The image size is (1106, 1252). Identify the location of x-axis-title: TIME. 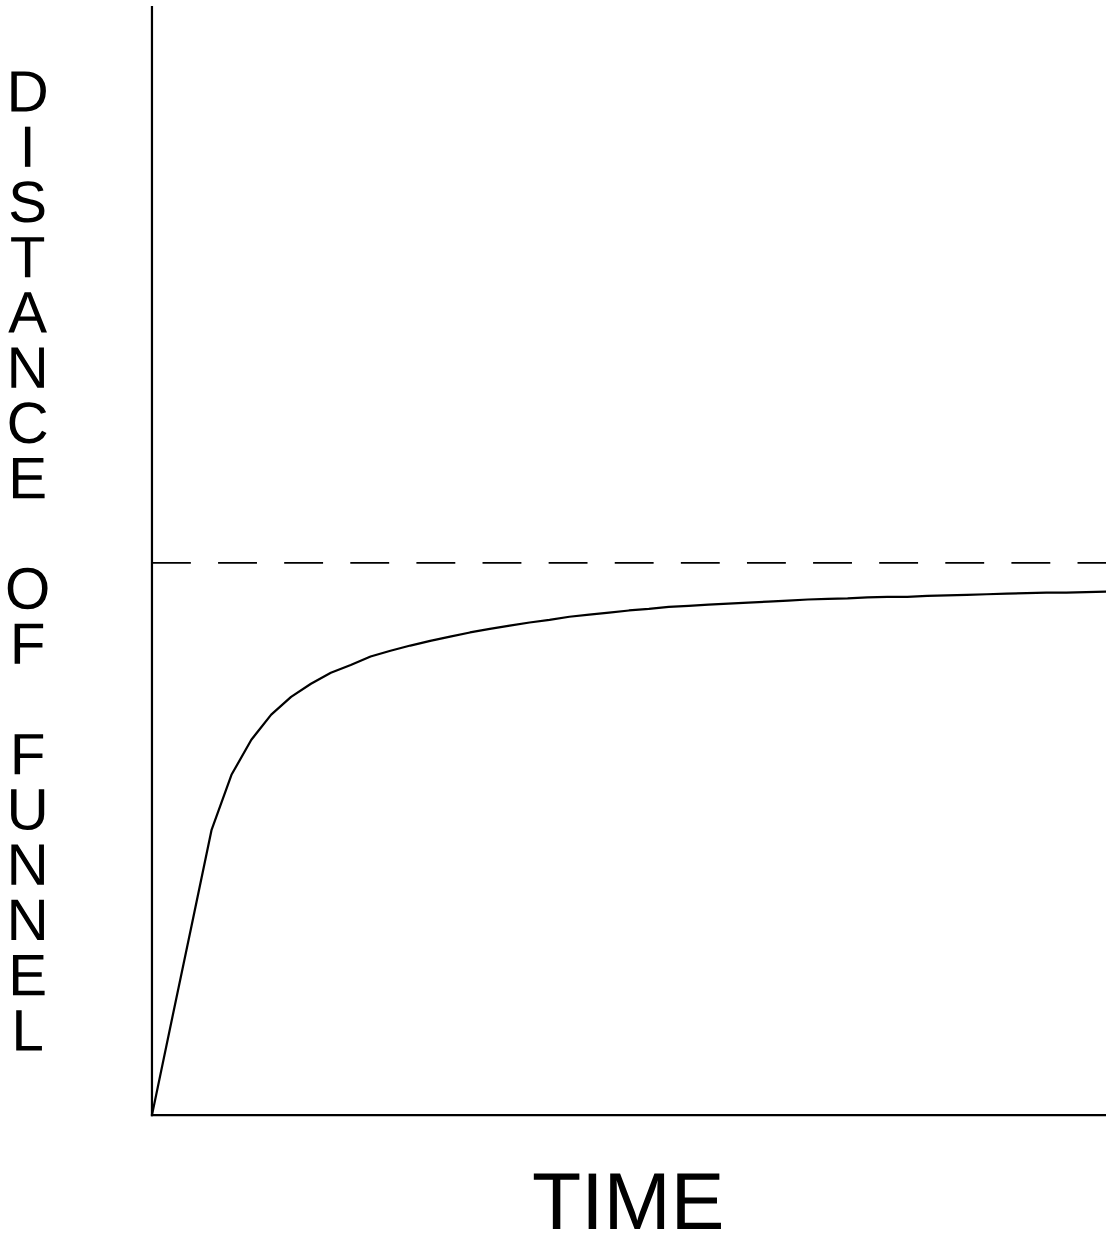
(627, 1201).